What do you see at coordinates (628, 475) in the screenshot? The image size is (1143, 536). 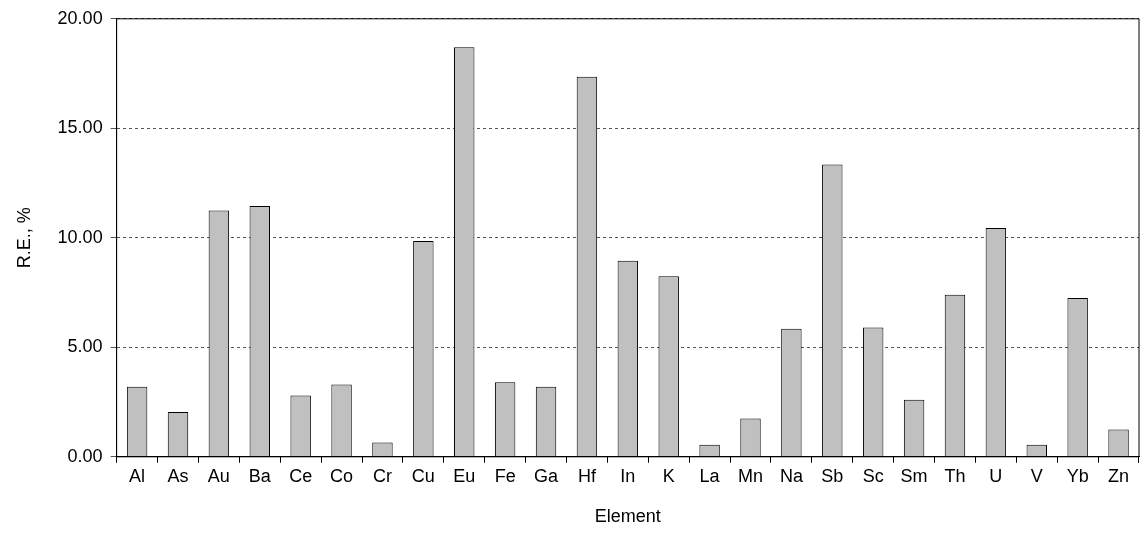 I see `x-tick-label: In` at bounding box center [628, 475].